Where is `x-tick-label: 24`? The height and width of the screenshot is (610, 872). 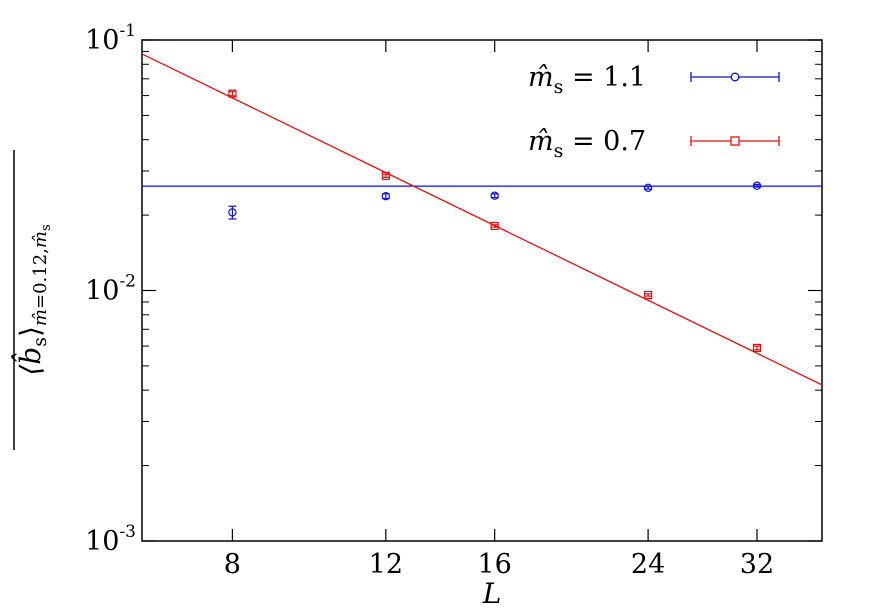
x-tick-label: 24 is located at coordinates (648, 564).